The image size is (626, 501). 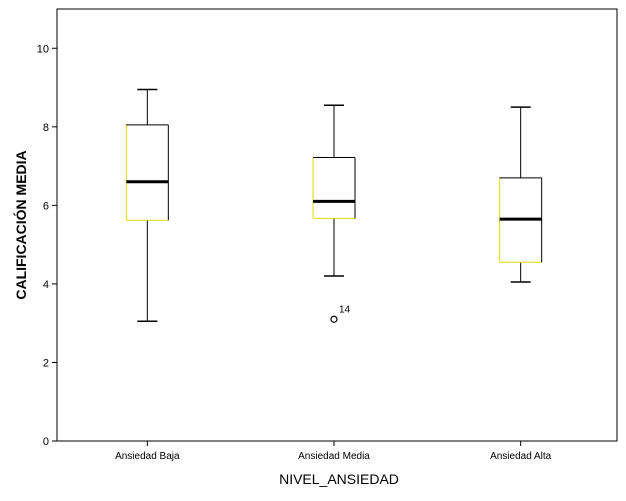 What do you see at coordinates (339, 479) in the screenshot?
I see `x-axis-title: NIVEL_ANSIEDAD` at bounding box center [339, 479].